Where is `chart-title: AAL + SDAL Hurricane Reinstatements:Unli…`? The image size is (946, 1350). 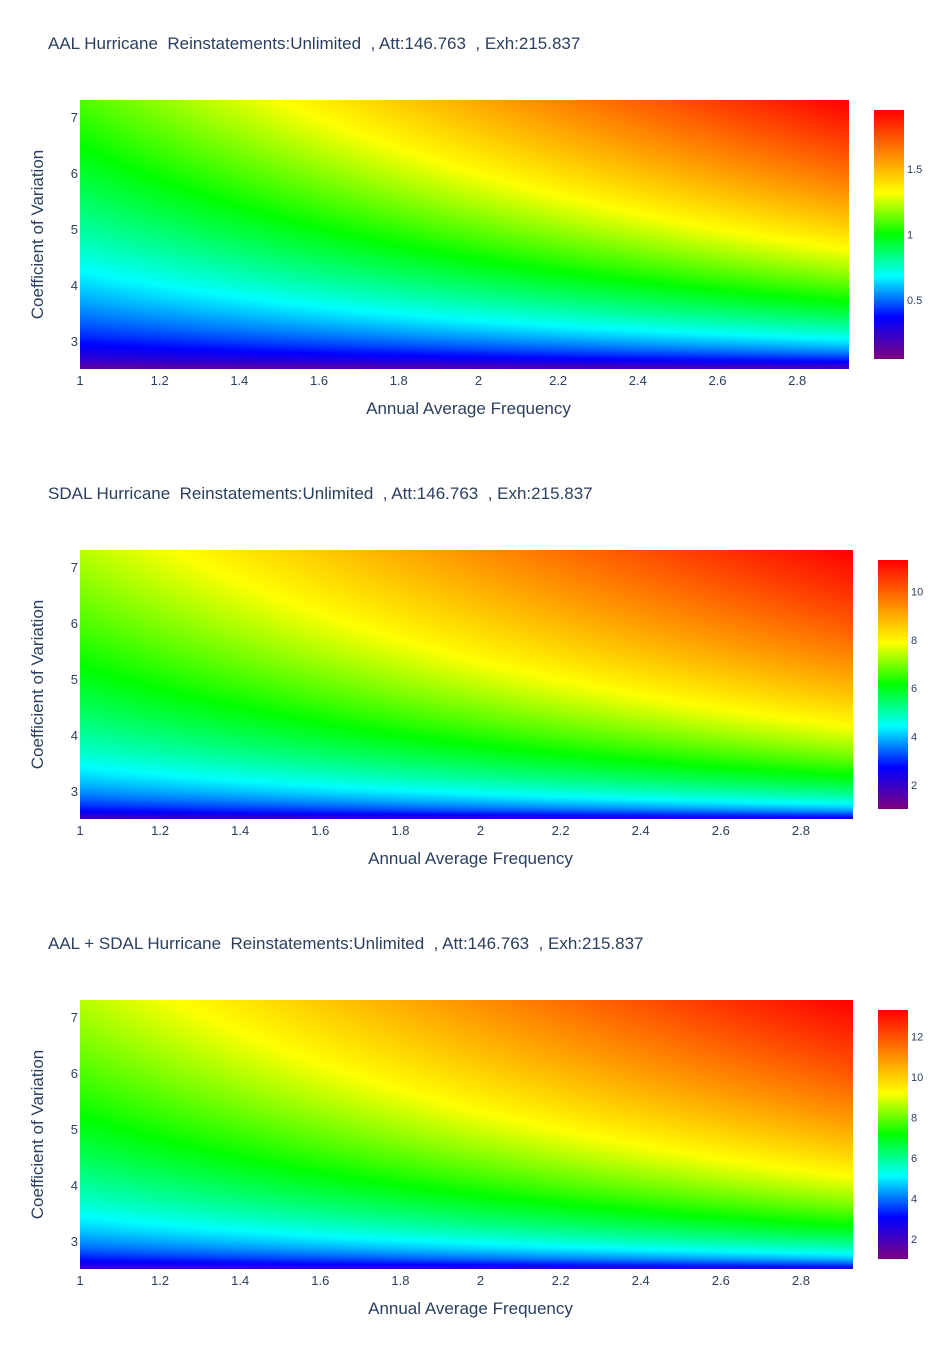 chart-title: AAL + SDAL Hurricane Reinstatements:Unli… is located at coordinates (345, 943).